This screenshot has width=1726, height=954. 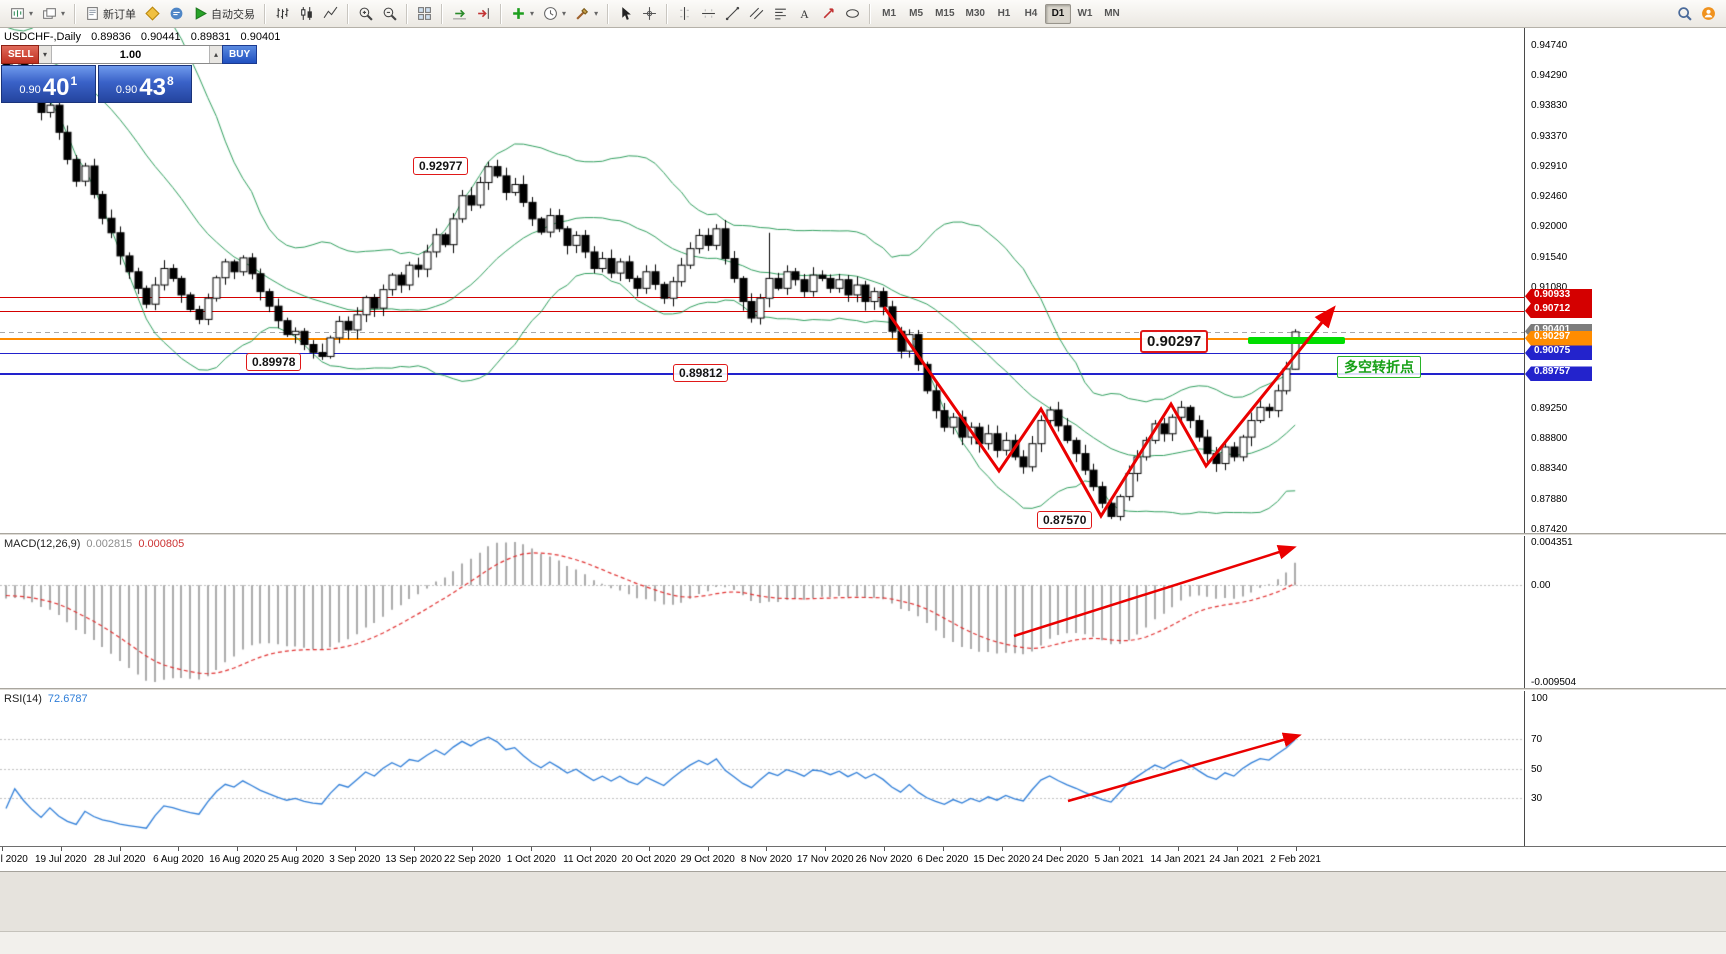 I want to click on periods-button: ▾, so click(x=554, y=13).